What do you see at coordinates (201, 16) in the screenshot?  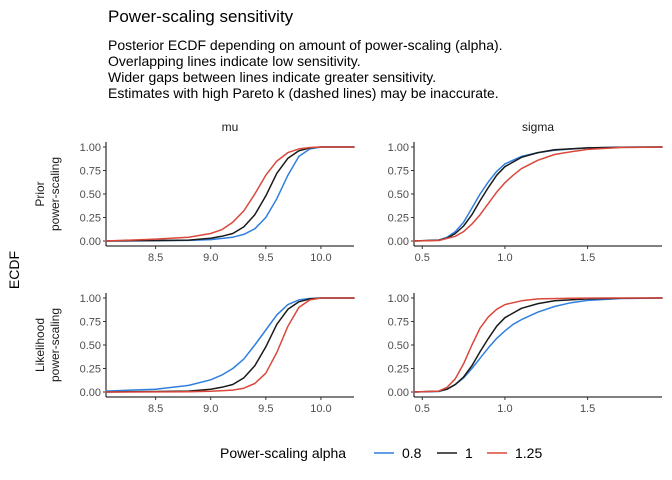 I see `chart-title: Power-scaling sensitivity` at bounding box center [201, 16].